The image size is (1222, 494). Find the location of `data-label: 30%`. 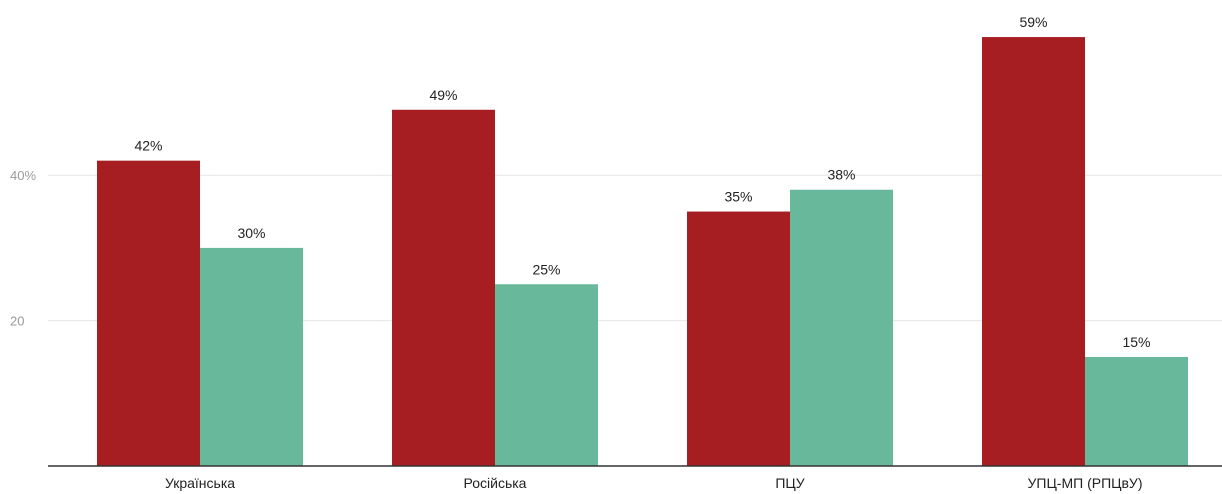

data-label: 30% is located at coordinates (251, 233).